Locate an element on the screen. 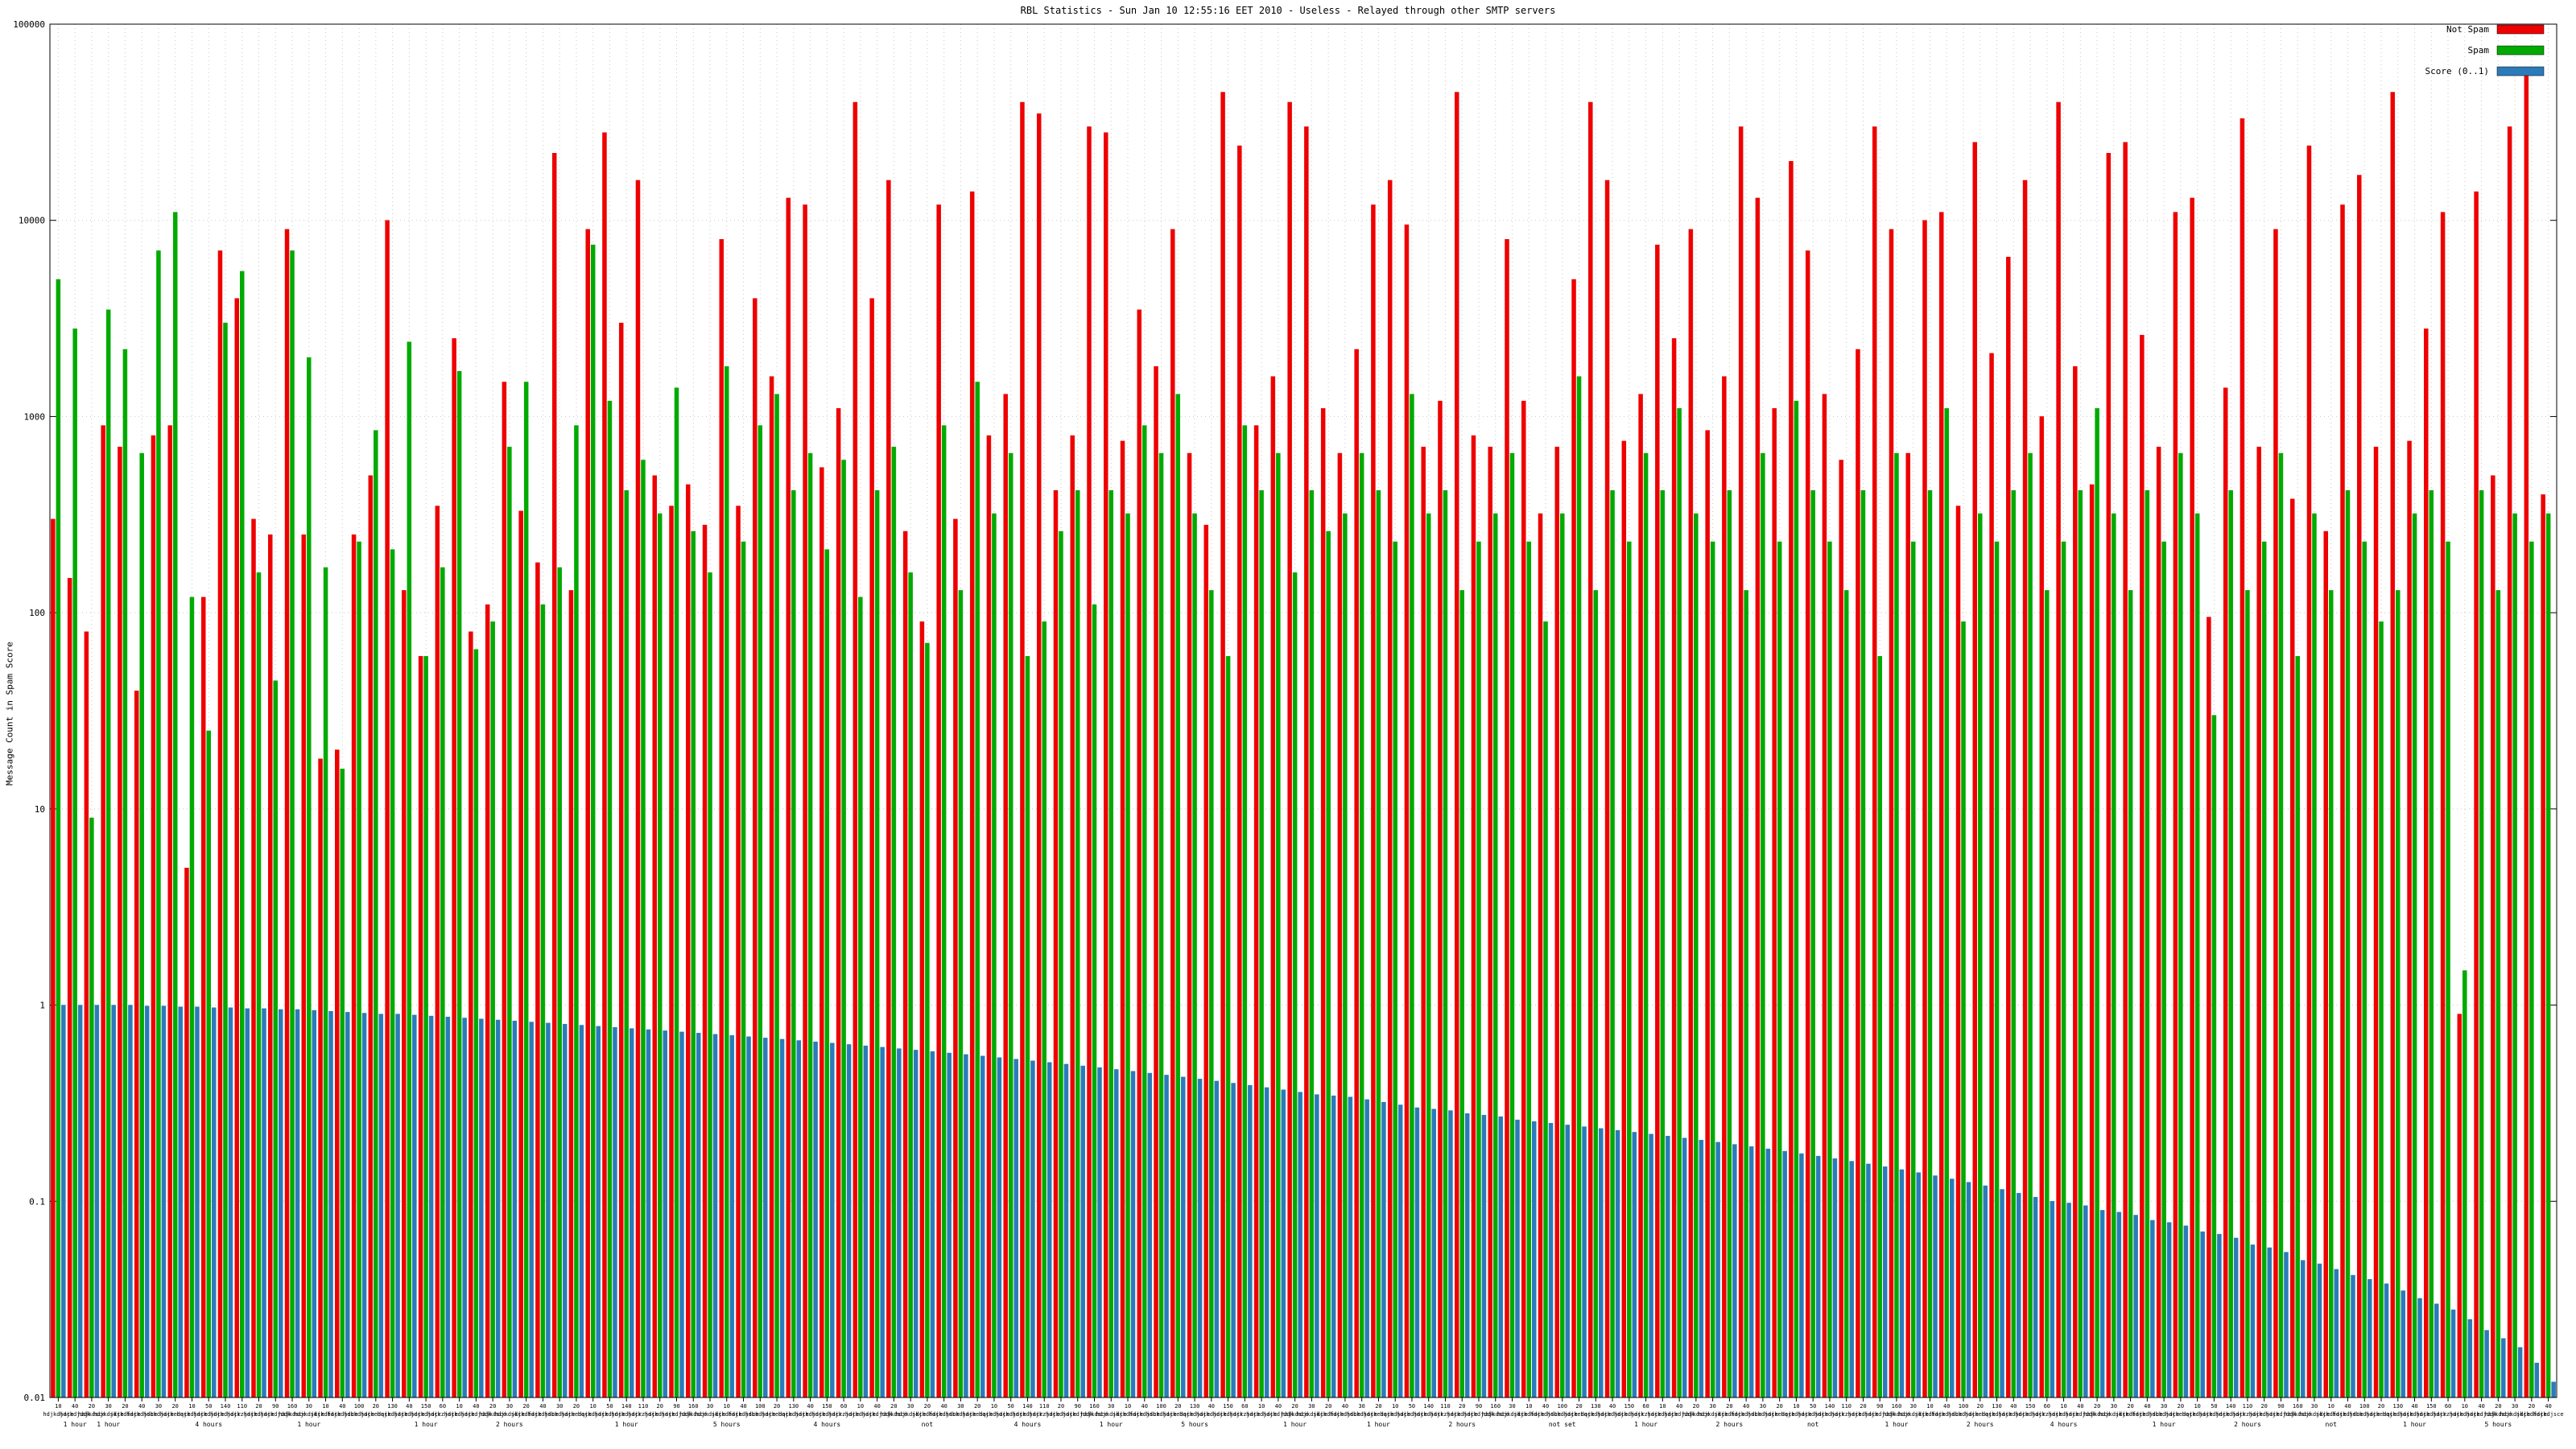 This screenshot has width=2576, height=1449. x-tick-row2: hqjkdjace is located at coordinates (2197, 1414).